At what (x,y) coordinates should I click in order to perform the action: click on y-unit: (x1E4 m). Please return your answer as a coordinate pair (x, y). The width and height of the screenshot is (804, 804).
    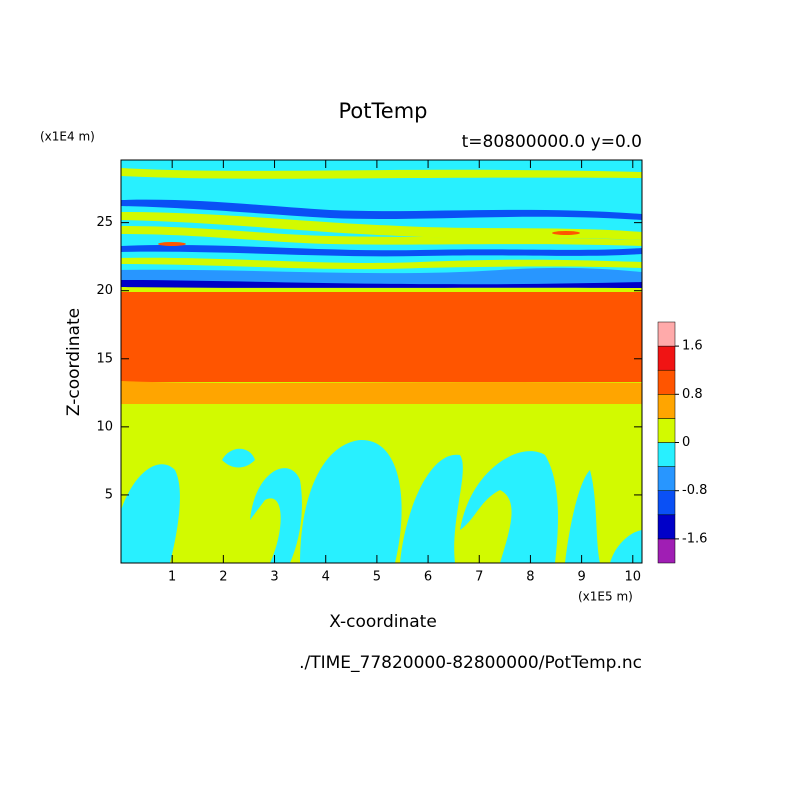
    Looking at the image, I should click on (67, 137).